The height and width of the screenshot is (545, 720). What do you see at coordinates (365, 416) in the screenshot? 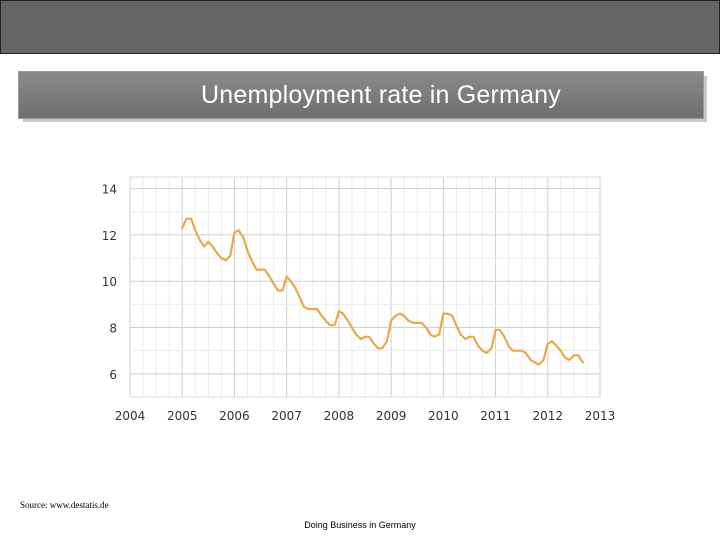
I see `x-axis-ticks: 2004 2005 2006 2007 2008 2009 2010 2011 2012 2013` at bounding box center [365, 416].